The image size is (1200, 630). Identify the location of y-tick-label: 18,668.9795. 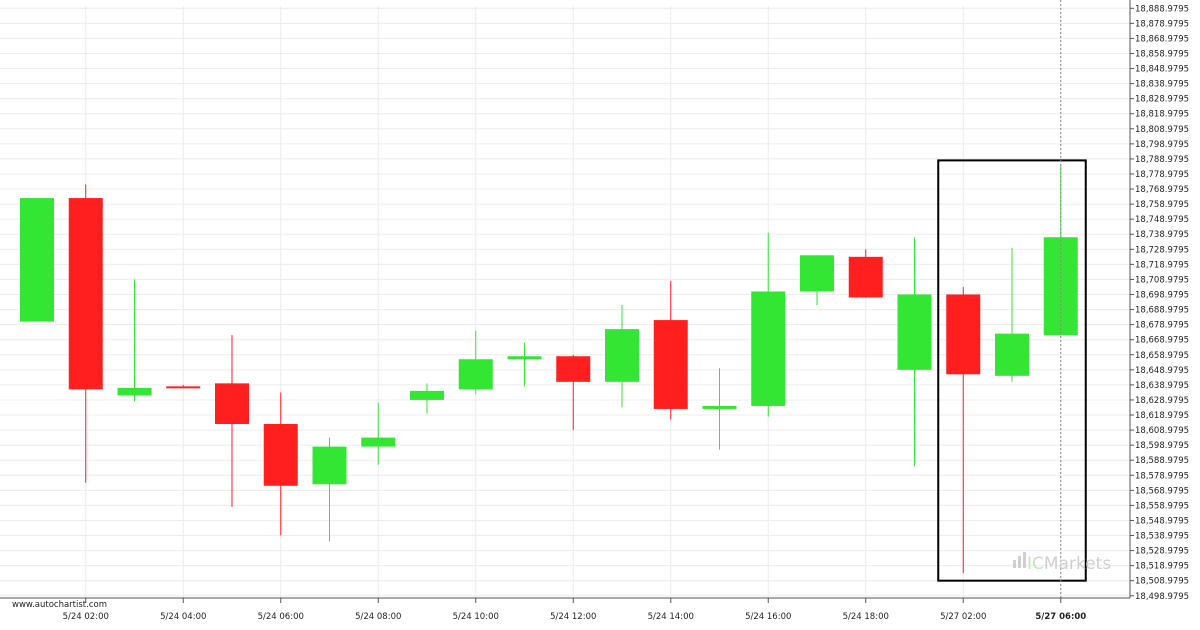
(1162, 341).